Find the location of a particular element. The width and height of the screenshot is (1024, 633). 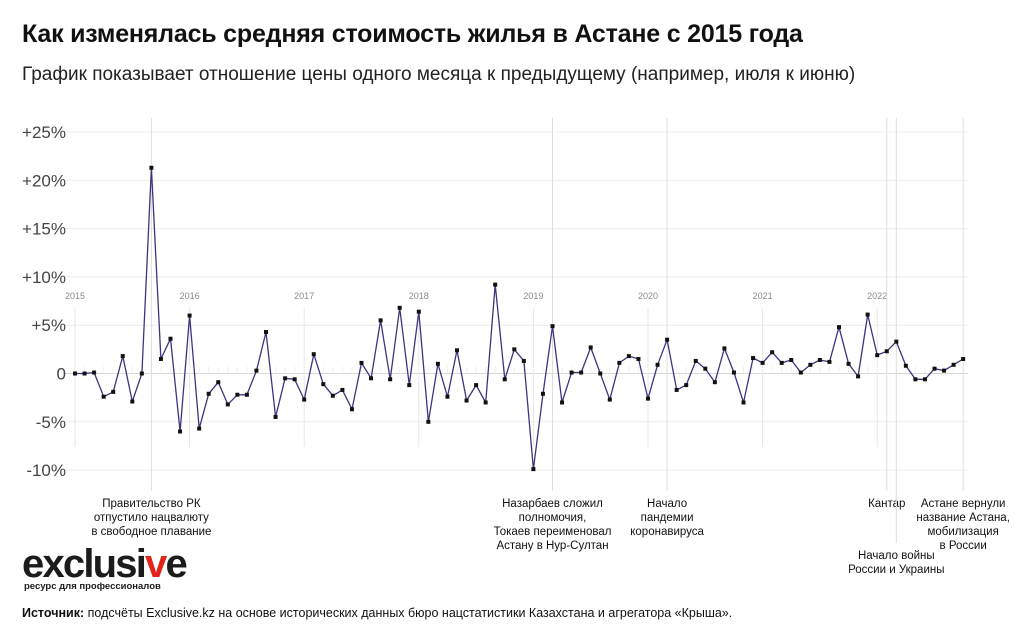

logo-wordmark: exclusive is located at coordinates (105, 564).